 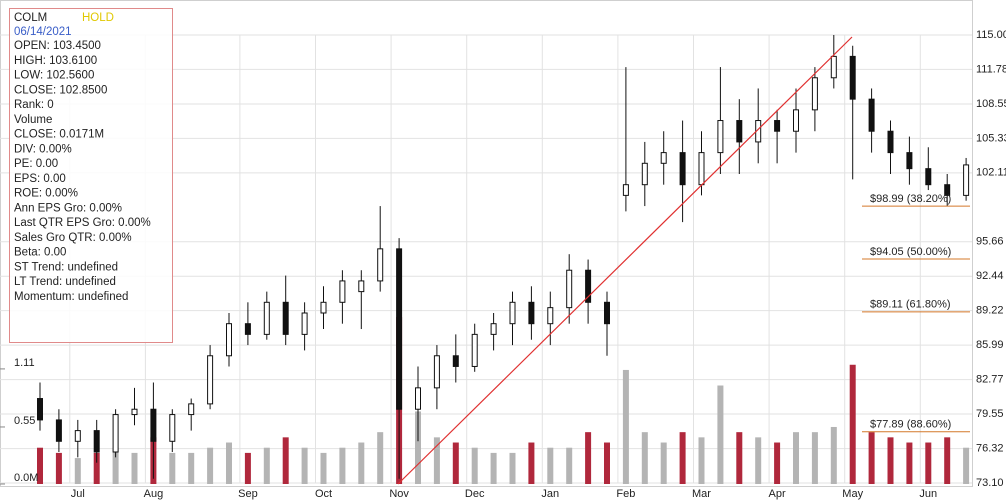 I want to click on info-line: Momentum: undefined, so click(x=71, y=297).